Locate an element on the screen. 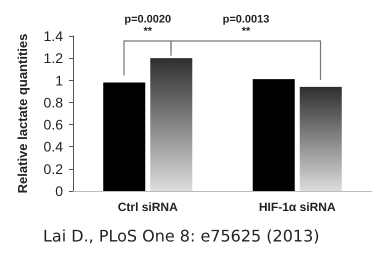 The height and width of the screenshot is (263, 384). y-tick-label: 1.4 is located at coordinates (54, 36).